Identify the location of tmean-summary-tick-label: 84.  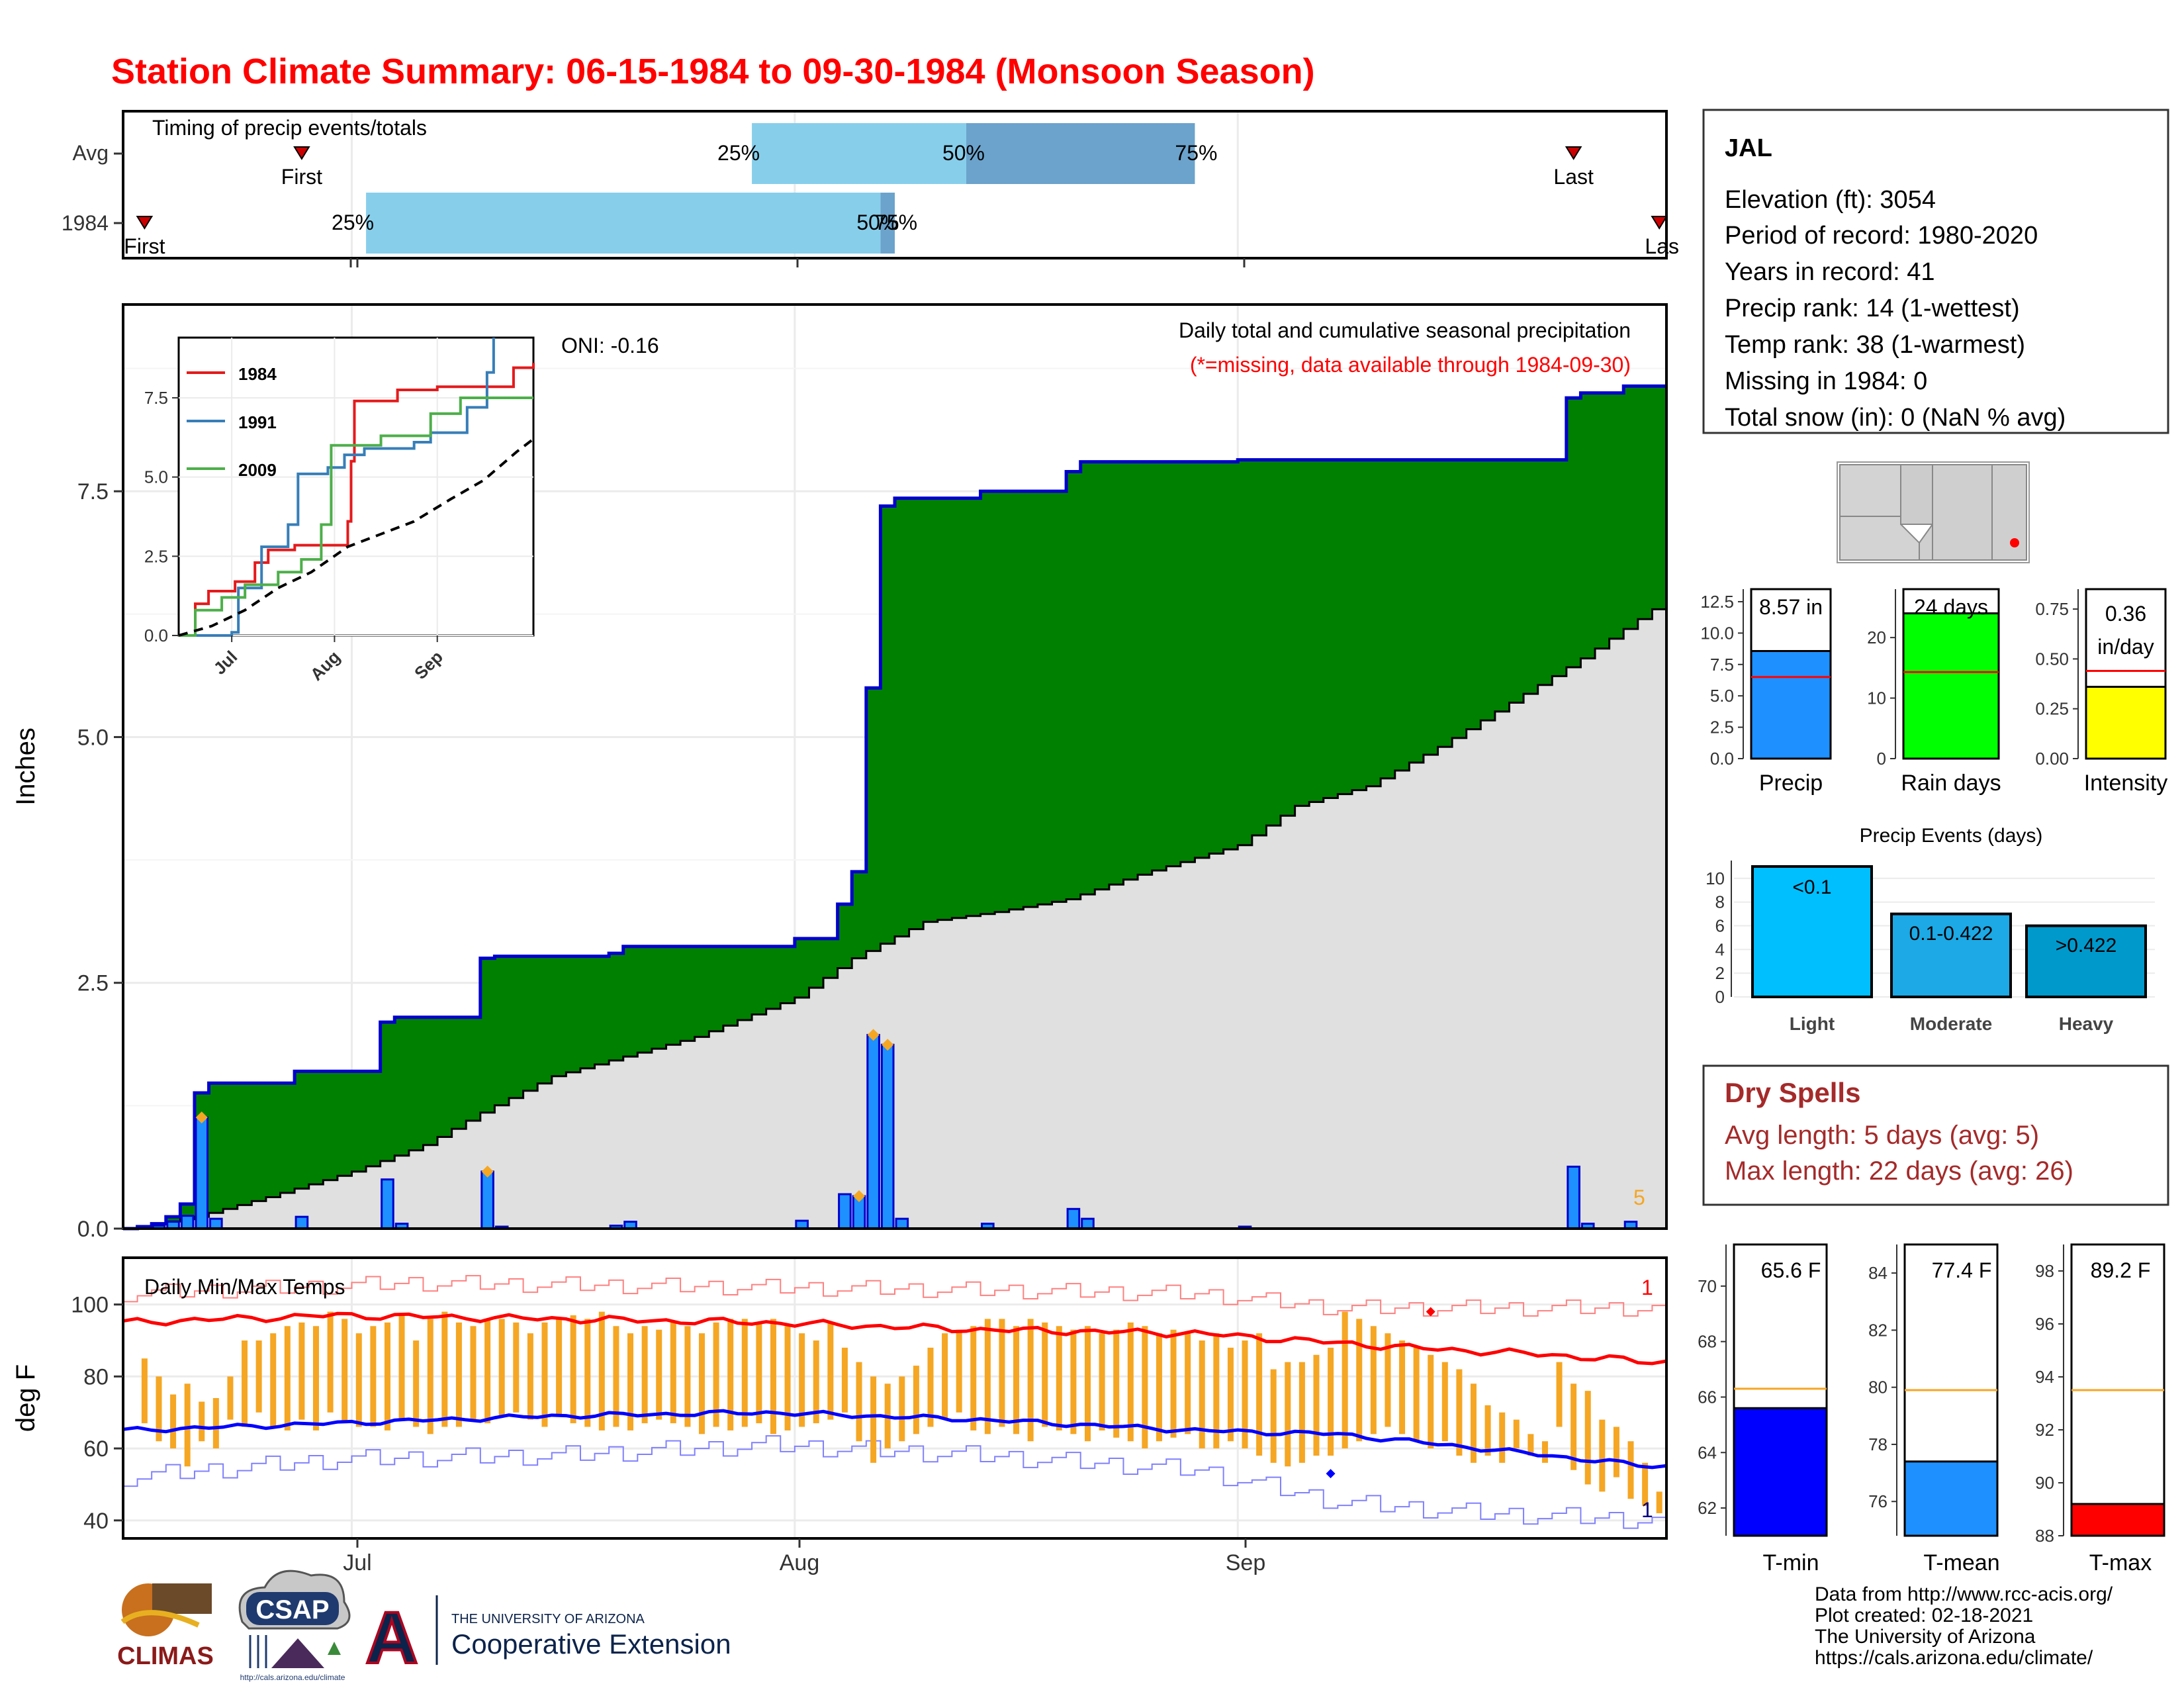
(1878, 1273).